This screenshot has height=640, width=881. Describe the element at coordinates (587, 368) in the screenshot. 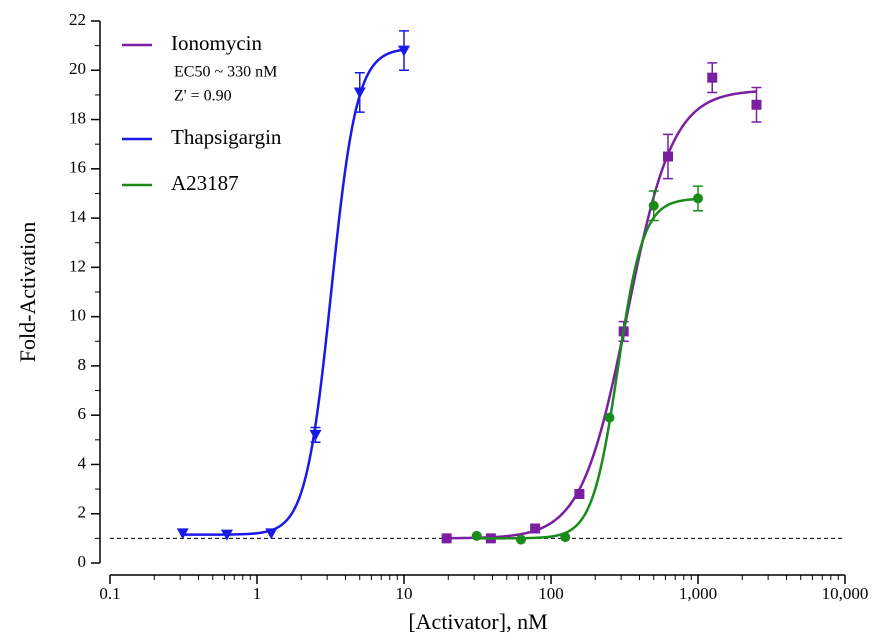

I see `fit-curve` at that location.